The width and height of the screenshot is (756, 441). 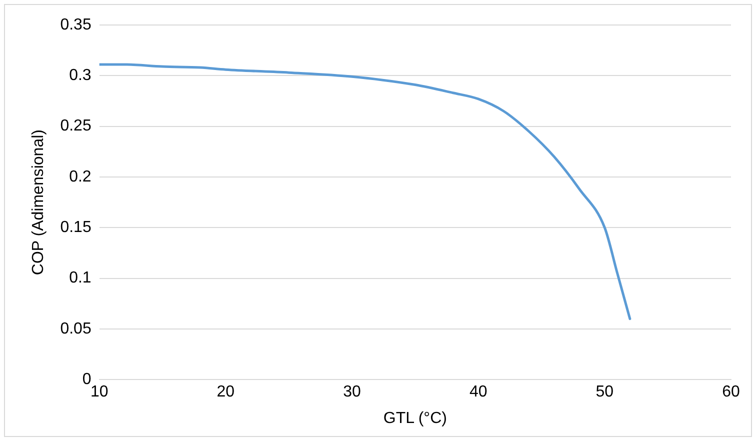 I want to click on y-tick-label: 0.3, so click(x=80, y=75).